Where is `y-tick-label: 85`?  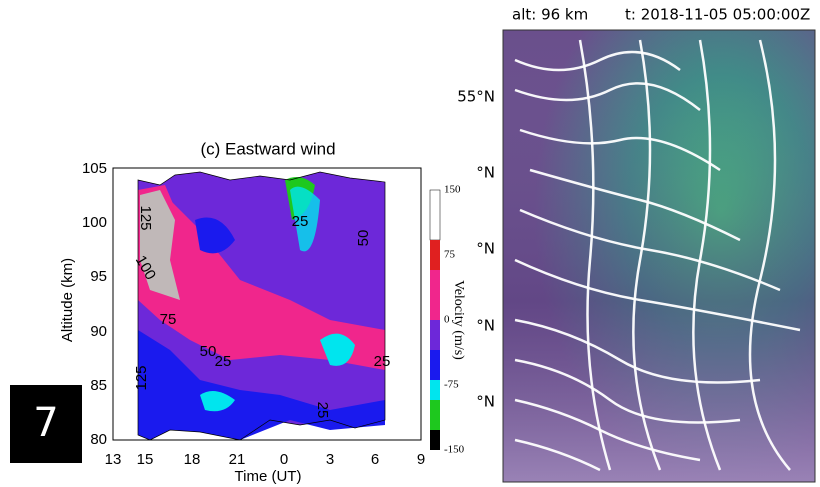
y-tick-label: 85 is located at coordinates (98, 385).